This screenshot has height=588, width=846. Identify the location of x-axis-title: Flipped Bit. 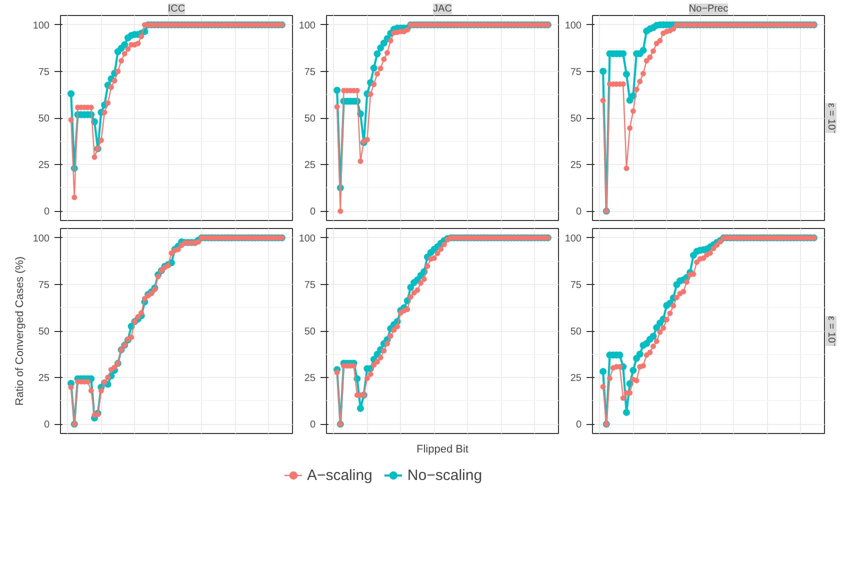
(442, 450).